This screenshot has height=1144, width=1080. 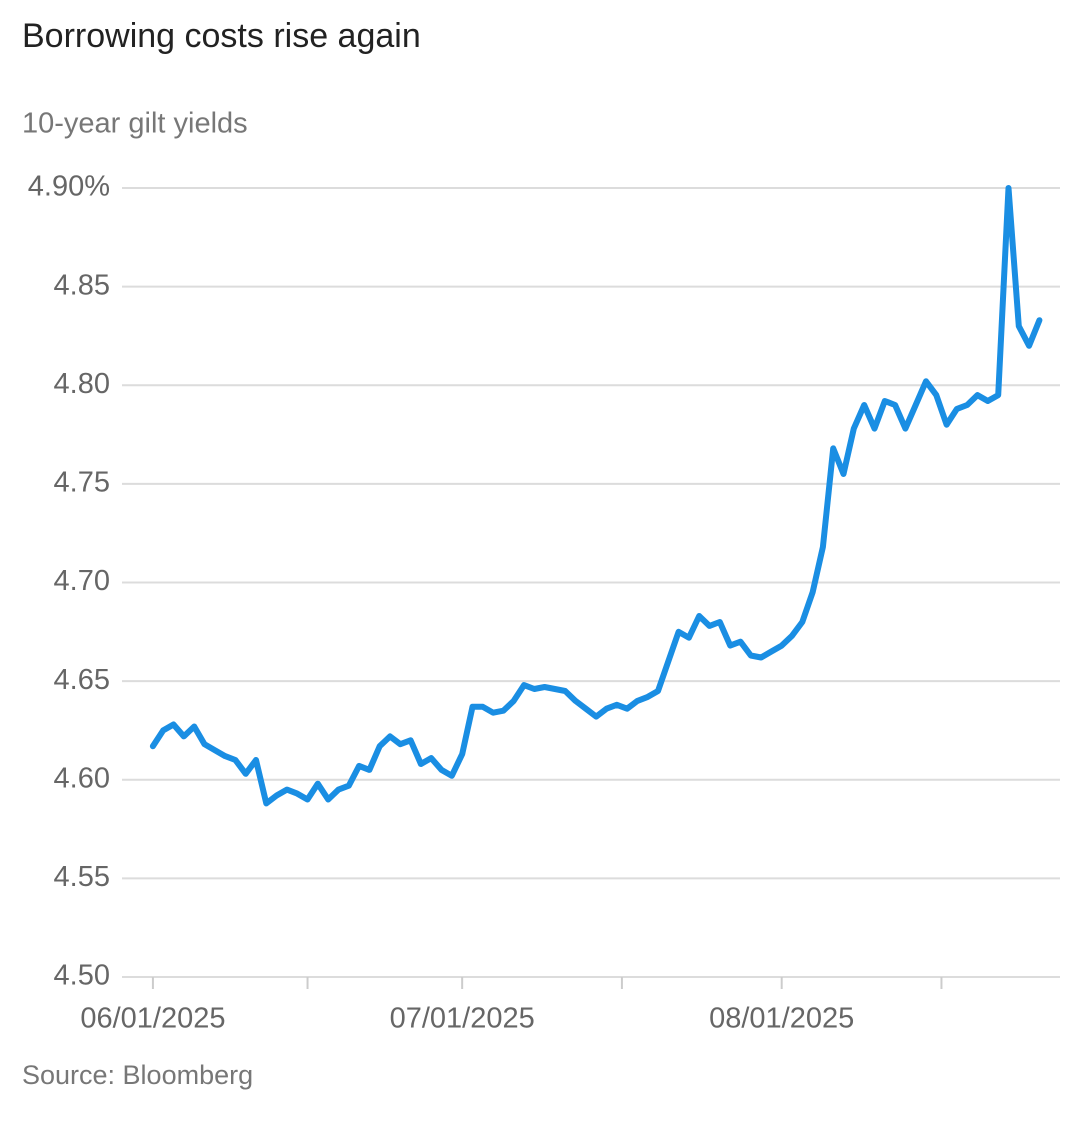 What do you see at coordinates (221, 36) in the screenshot?
I see `chart-title: Borrowing costs rise again` at bounding box center [221, 36].